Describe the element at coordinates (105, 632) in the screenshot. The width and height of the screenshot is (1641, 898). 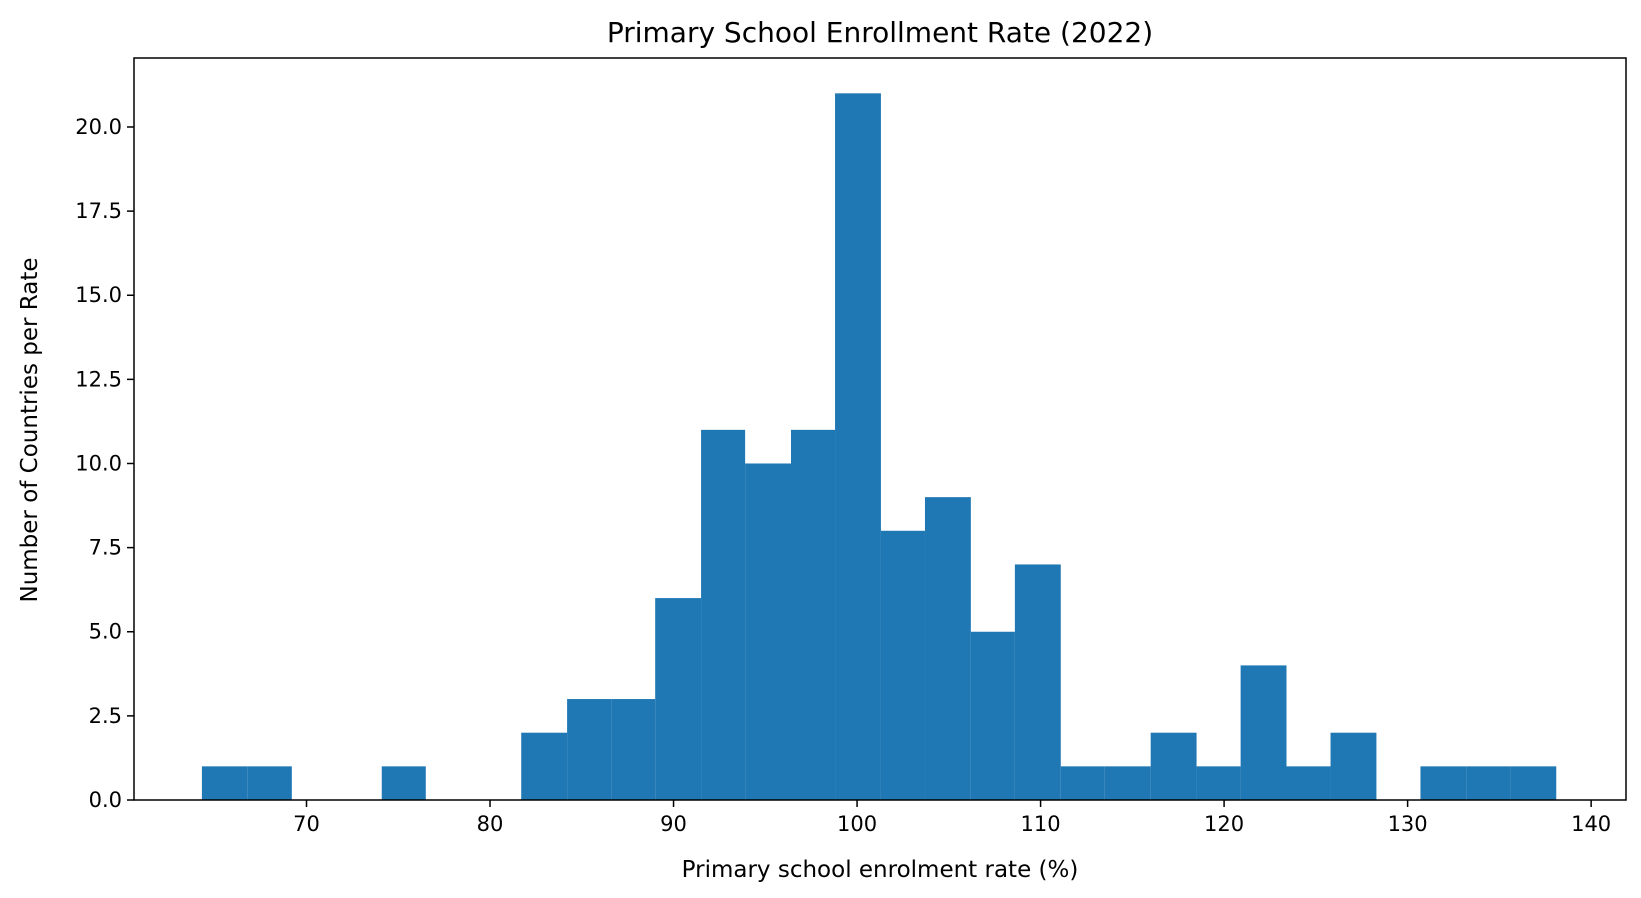
I see `y-tick-label: 5.0` at that location.